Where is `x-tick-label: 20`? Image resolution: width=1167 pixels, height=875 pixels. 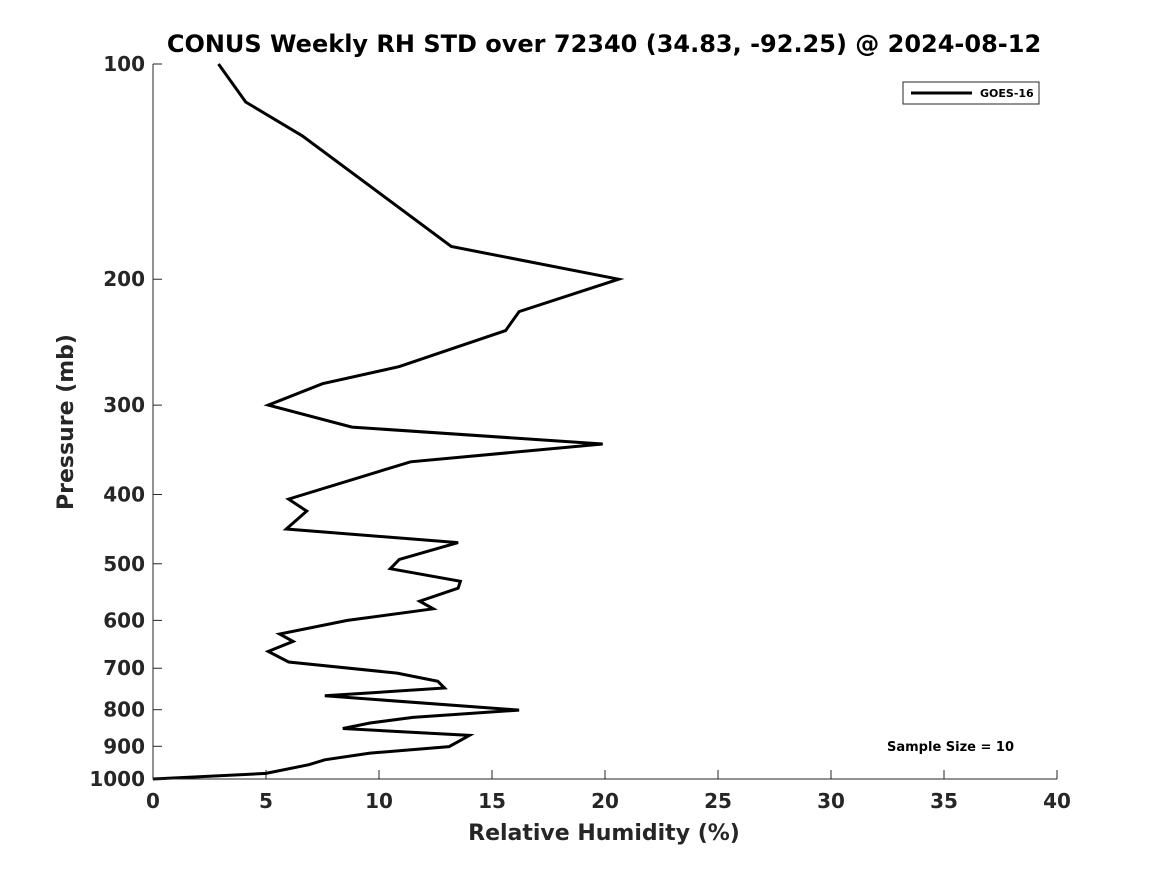 x-tick-label: 20 is located at coordinates (605, 801).